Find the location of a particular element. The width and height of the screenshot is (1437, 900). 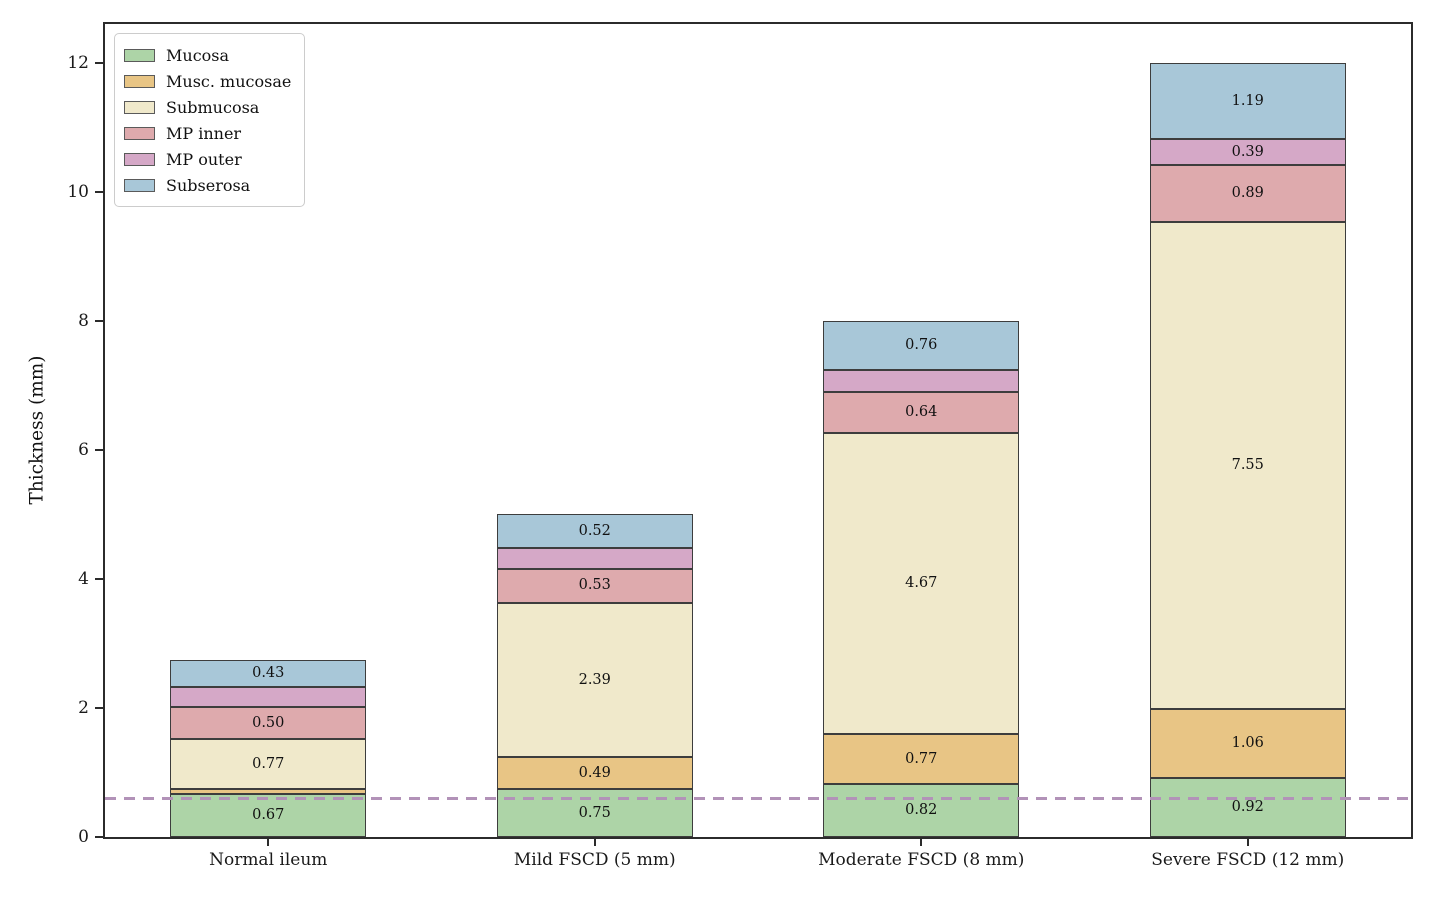

reference-line is located at coordinates (758, 798).